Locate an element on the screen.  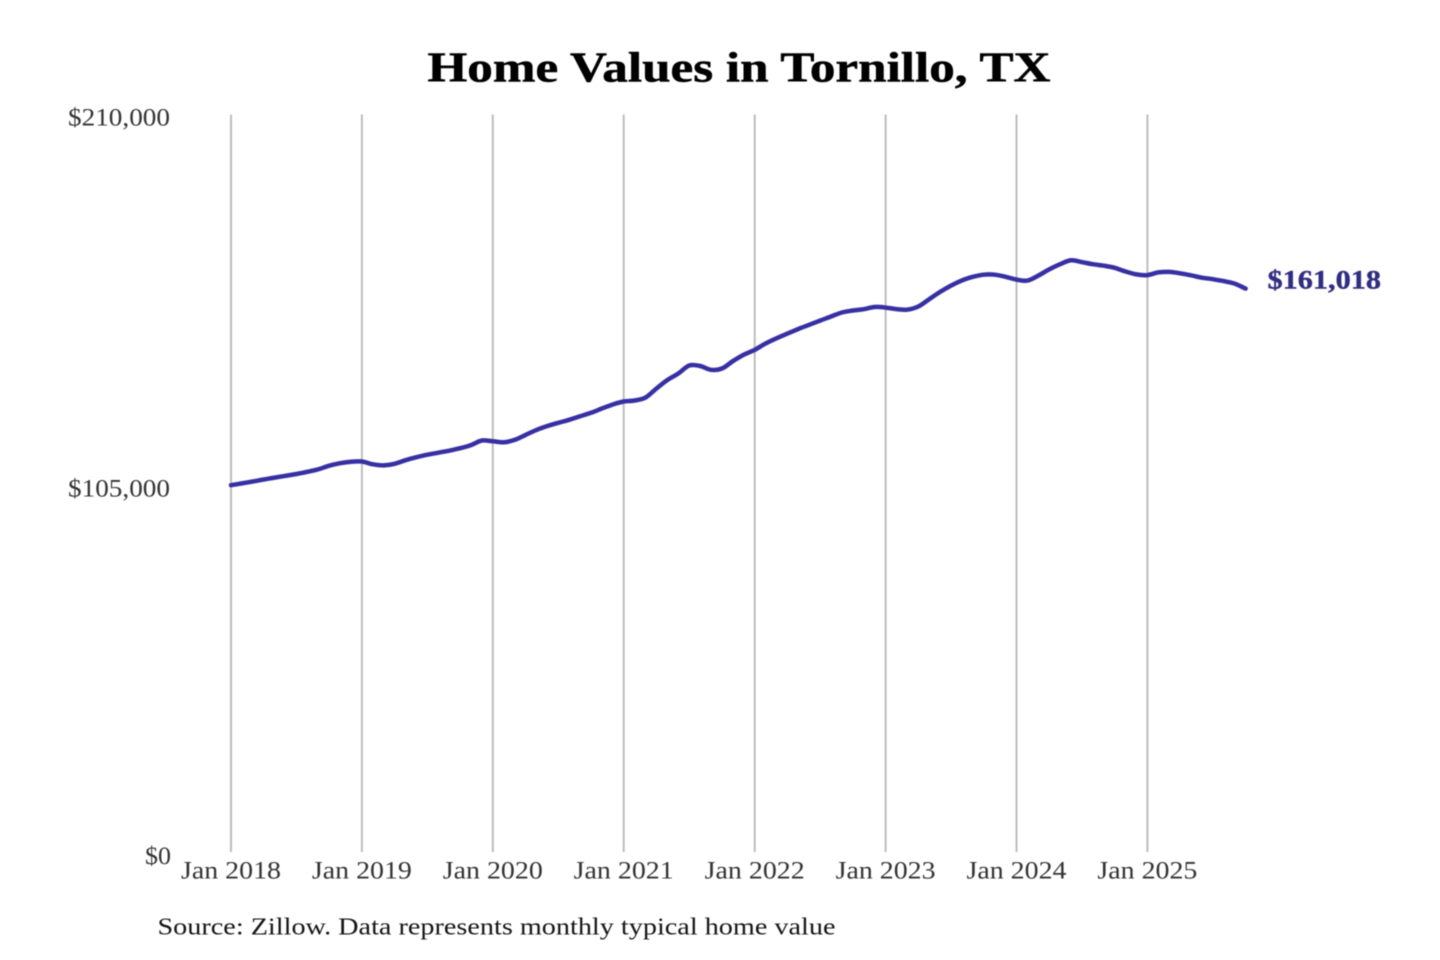
svg-text: Jan 2024 is located at coordinates (1017, 871).